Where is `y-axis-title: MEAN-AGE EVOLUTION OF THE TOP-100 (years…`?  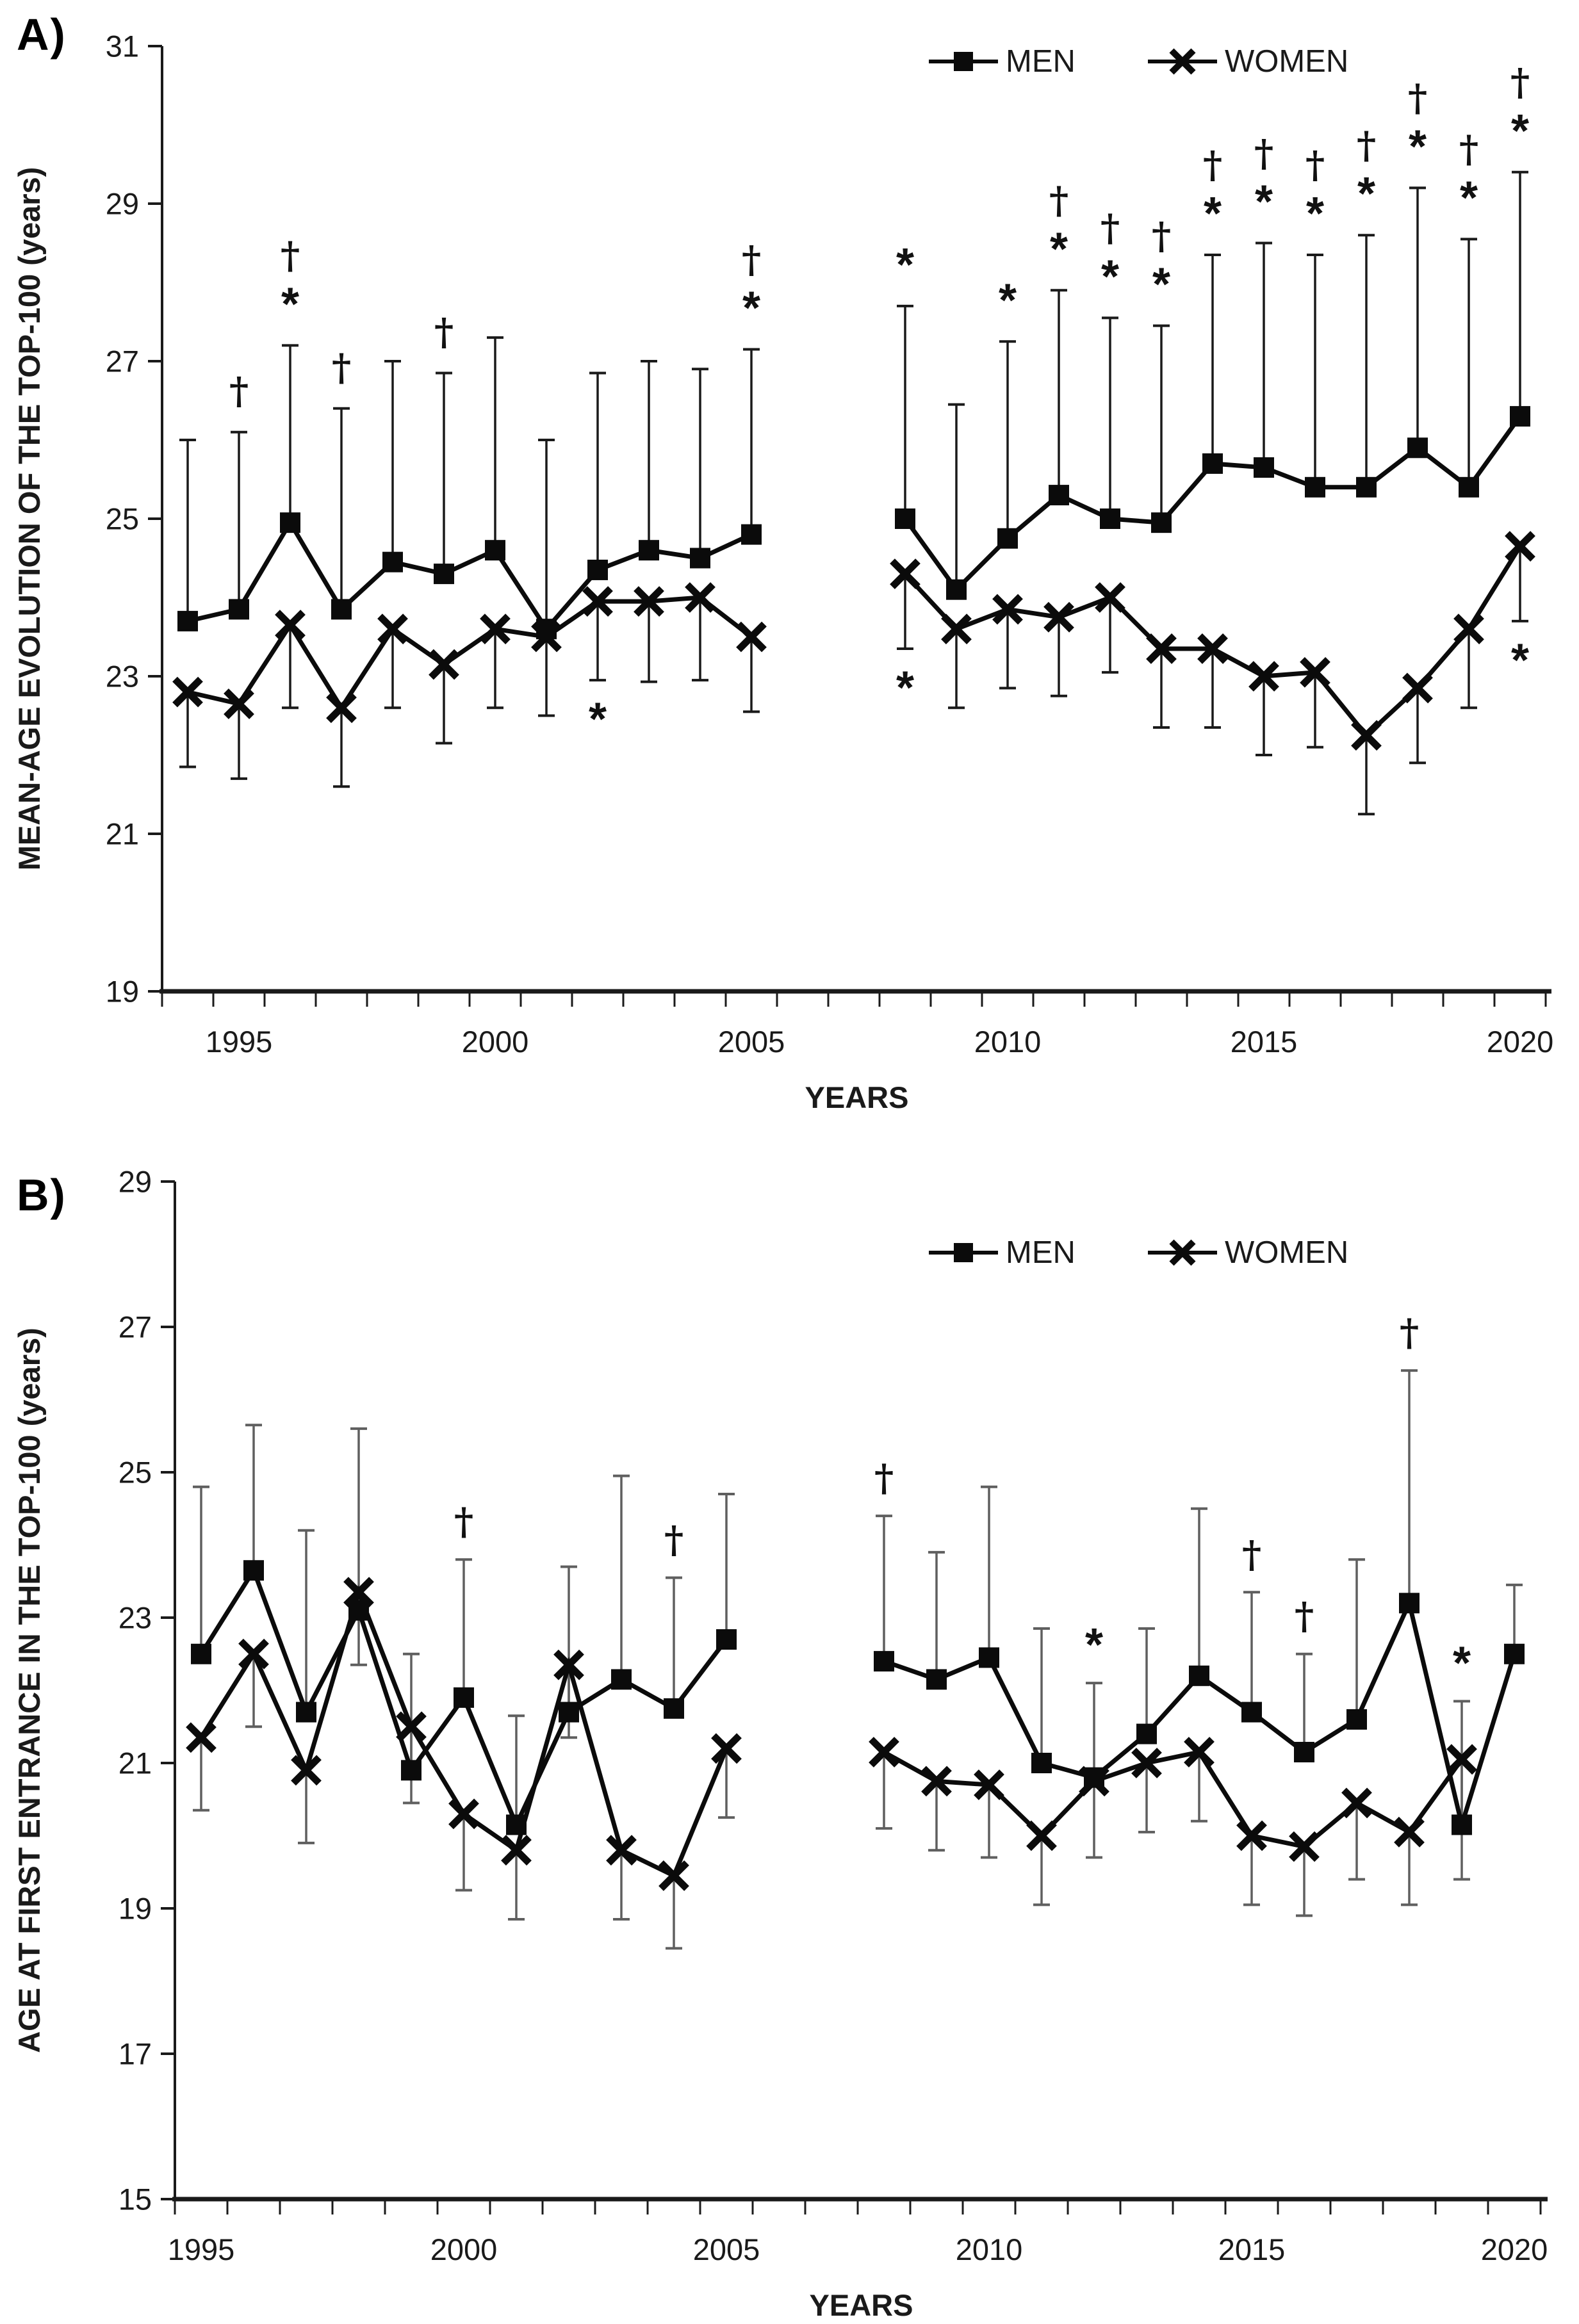
y-axis-title: MEAN-AGE EVOLUTION OF THE TOP-100 (years… is located at coordinates (29, 519).